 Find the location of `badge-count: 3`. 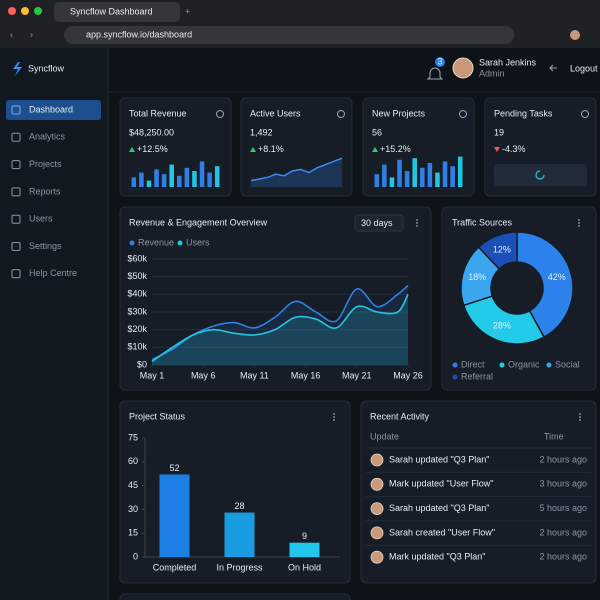

badge-count: 3 is located at coordinates (439, 61).